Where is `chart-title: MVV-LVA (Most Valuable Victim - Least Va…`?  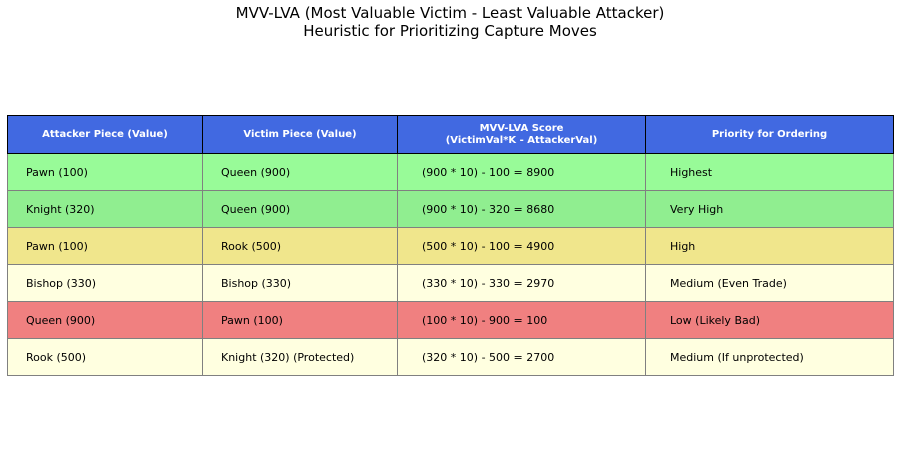
chart-title: MVV-LVA (Most Valuable Victim - Least Va… is located at coordinates (450, 13).